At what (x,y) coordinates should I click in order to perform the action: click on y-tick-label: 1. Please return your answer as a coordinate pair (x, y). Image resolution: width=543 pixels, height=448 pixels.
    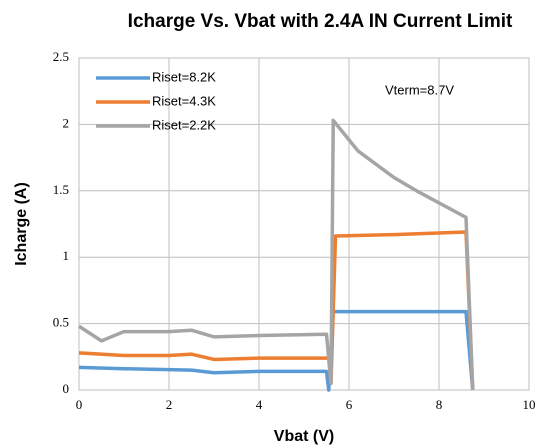
    Looking at the image, I should click on (66, 255).